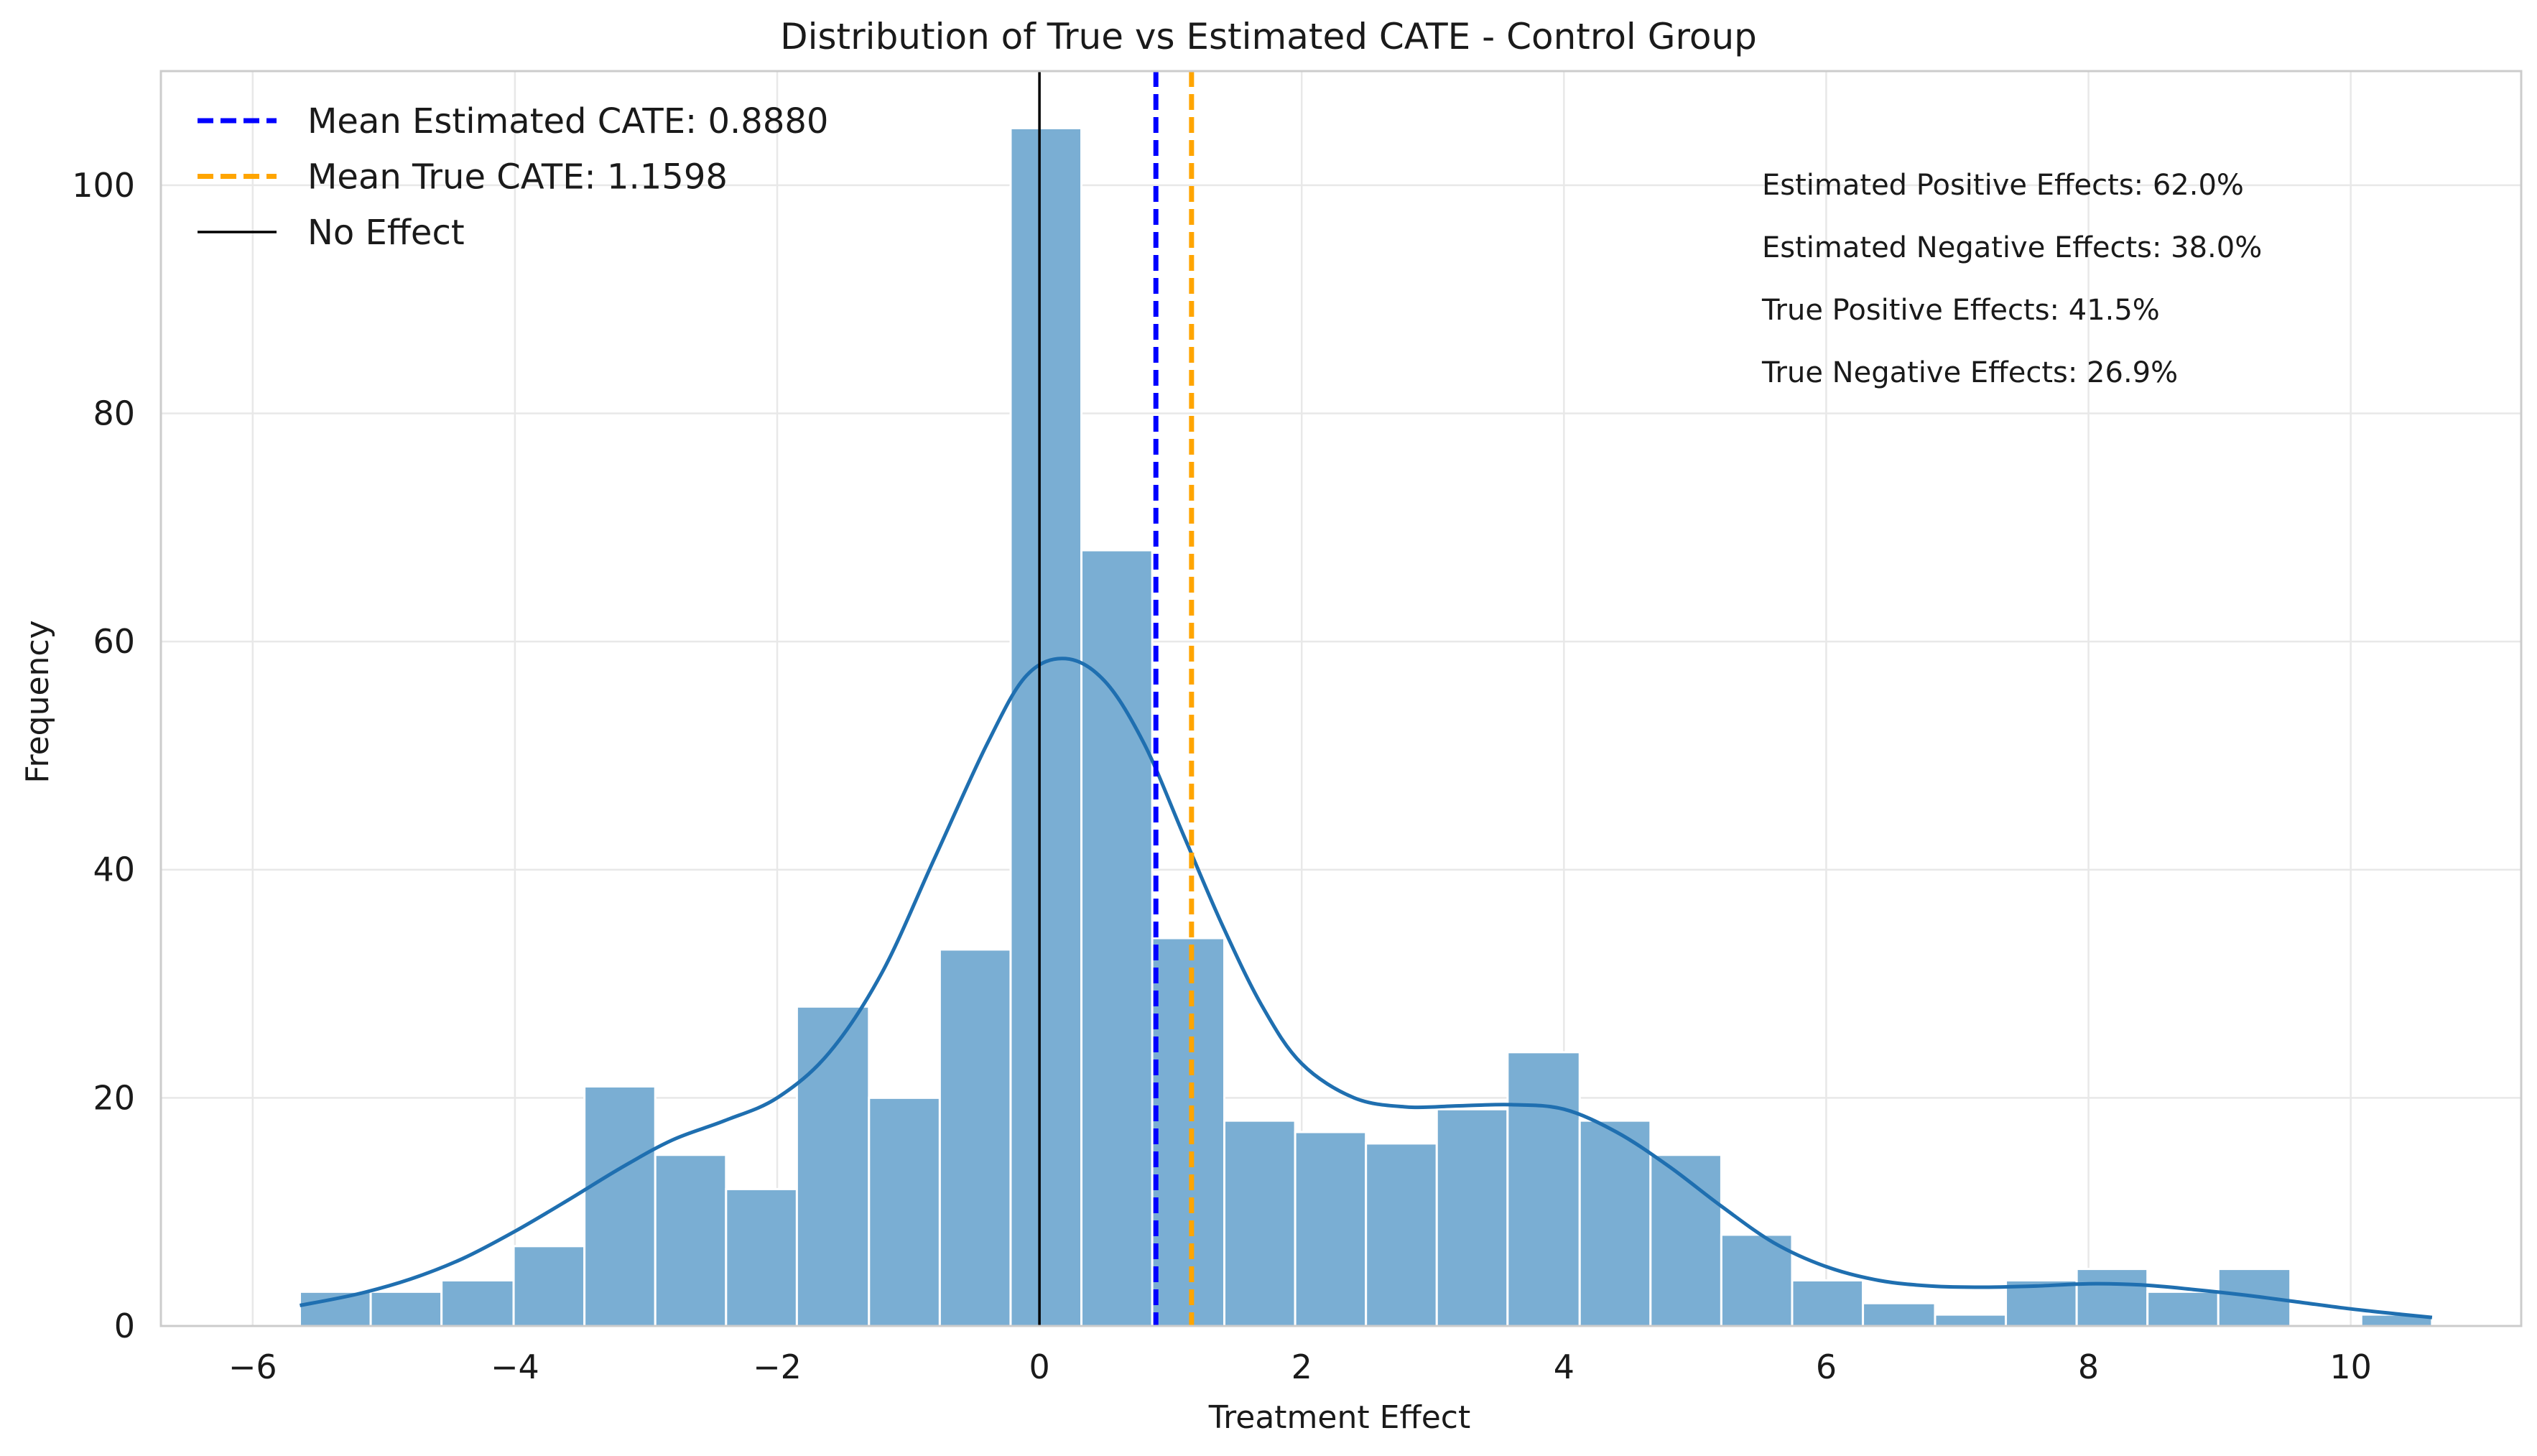 This screenshot has height=1456, width=2537. I want to click on legend-item-mean-estimated: Mean Estimated CATE: 0.8880, so click(513, 121).